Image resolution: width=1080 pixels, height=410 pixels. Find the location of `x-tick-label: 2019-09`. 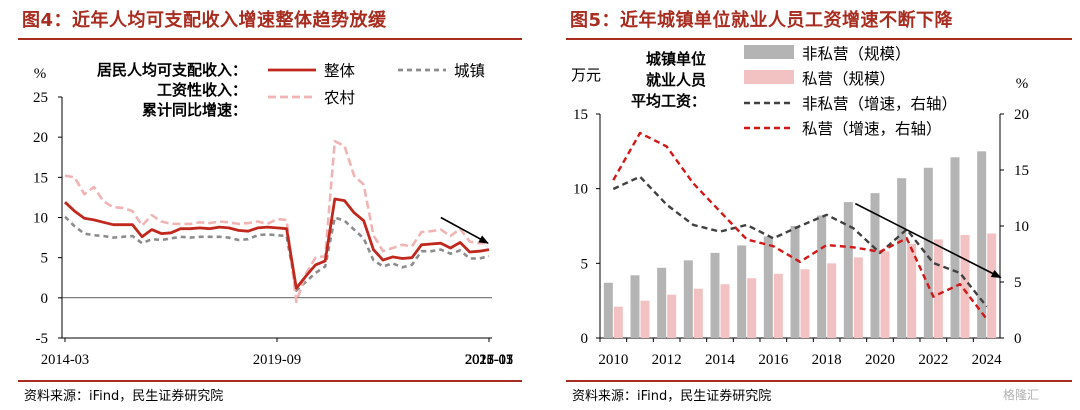

x-tick-label: 2019-09 is located at coordinates (277, 360).